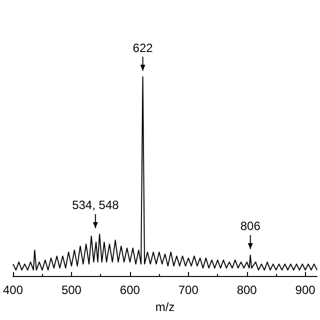  What do you see at coordinates (250, 226) in the screenshot?
I see `annotation: 806` at bounding box center [250, 226].